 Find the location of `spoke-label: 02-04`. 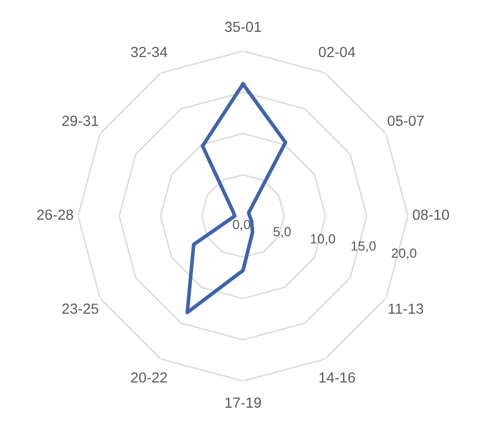

spoke-label: 02-04 is located at coordinates (337, 52).